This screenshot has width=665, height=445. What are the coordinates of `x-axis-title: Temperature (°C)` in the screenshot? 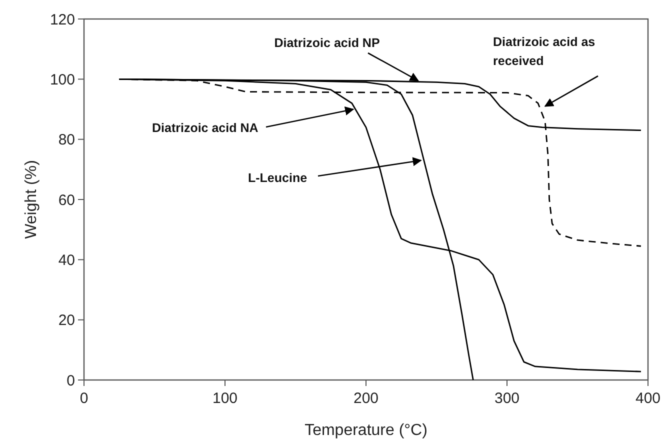 It's located at (366, 430).